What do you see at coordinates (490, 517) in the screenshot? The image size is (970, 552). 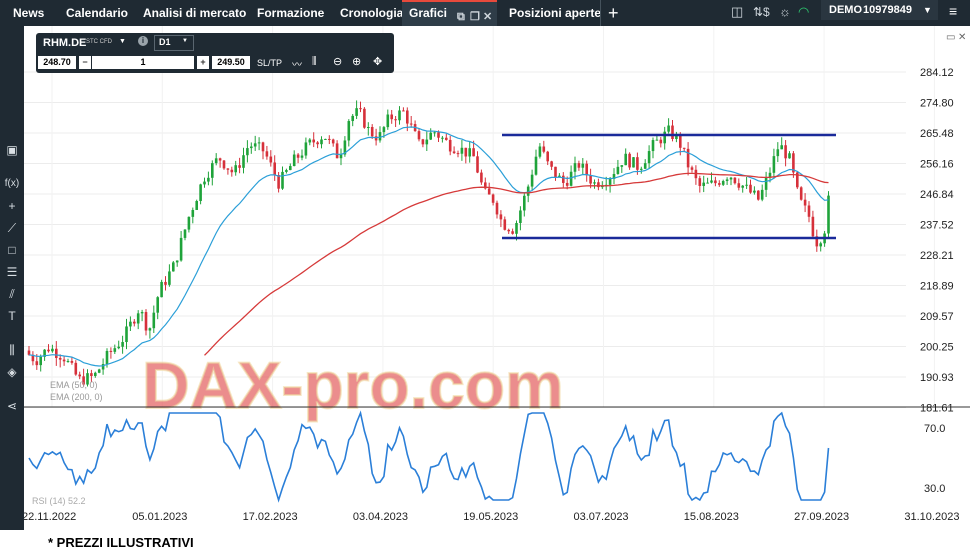 I see `date-tick-label: 19.05.2023` at bounding box center [490, 517].